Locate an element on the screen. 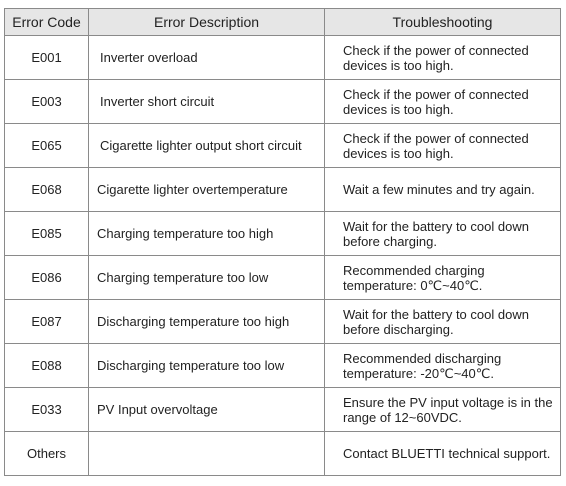 Image resolution: width=566 pixels, height=486 pixels. error-description-cell: Charging temperature too high is located at coordinates (206, 233).